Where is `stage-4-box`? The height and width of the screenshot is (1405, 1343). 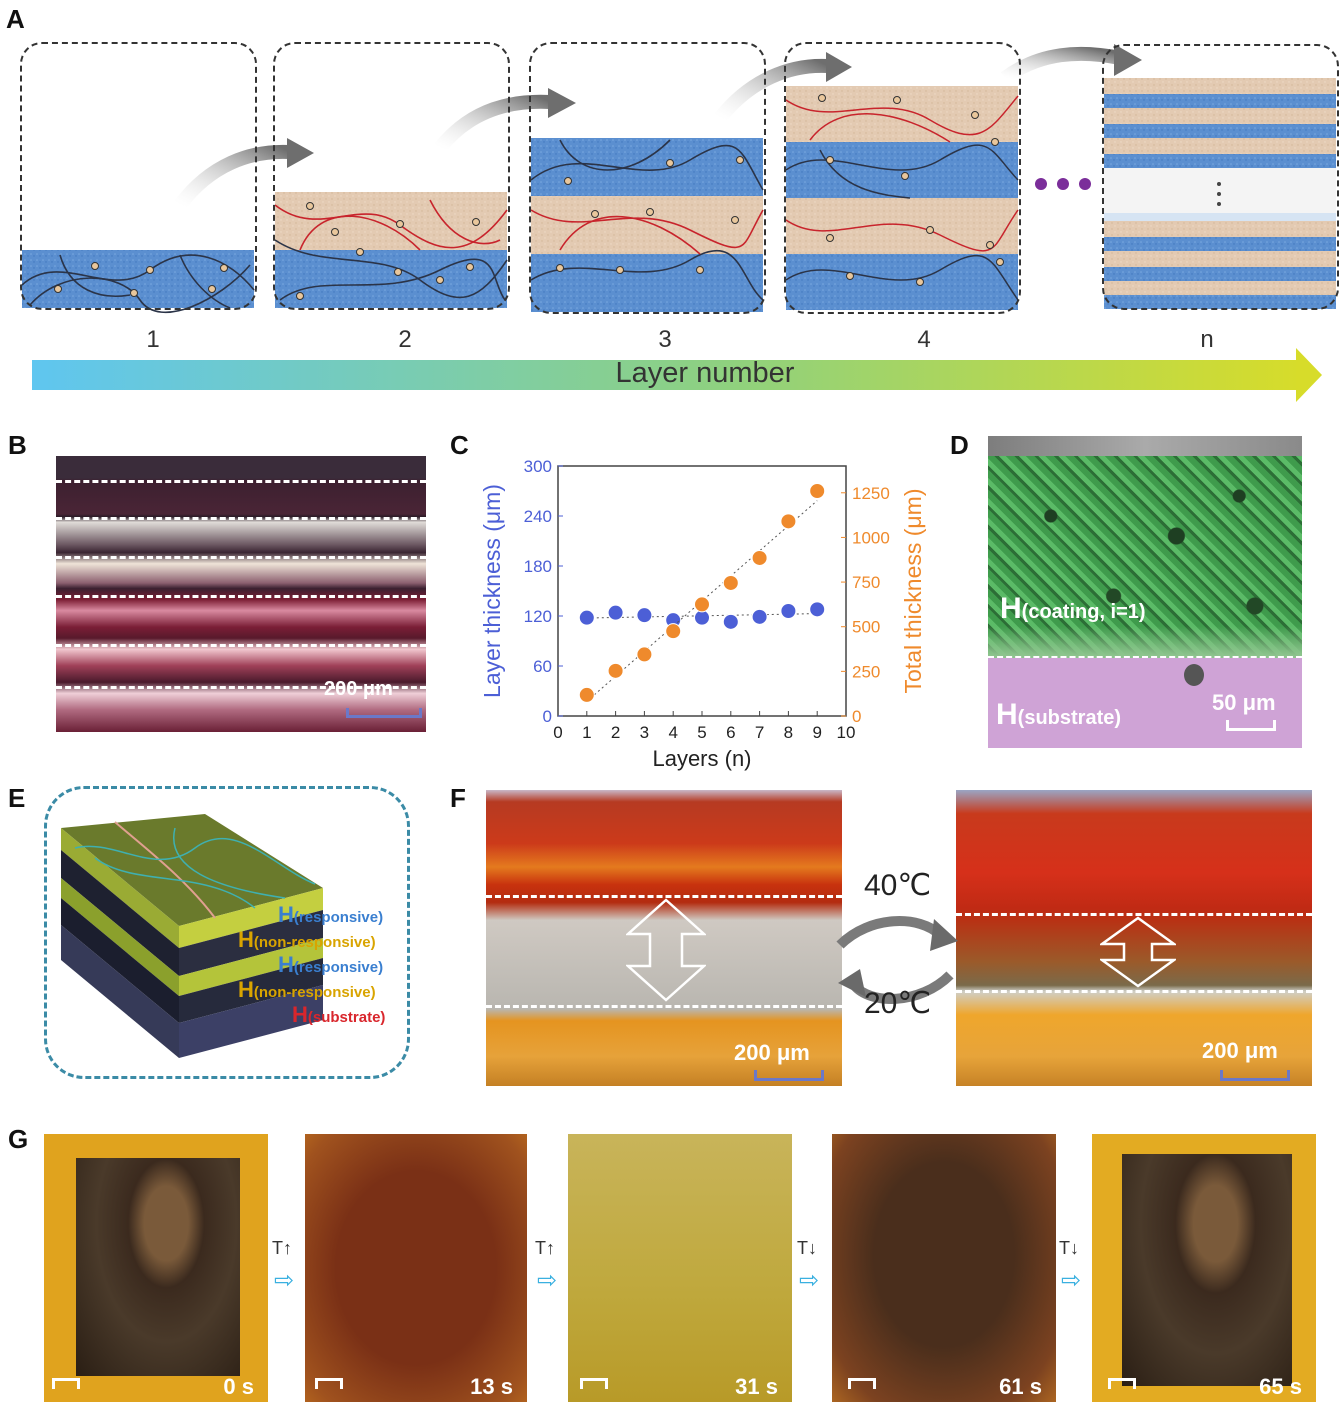 stage-4-box is located at coordinates (902, 178).